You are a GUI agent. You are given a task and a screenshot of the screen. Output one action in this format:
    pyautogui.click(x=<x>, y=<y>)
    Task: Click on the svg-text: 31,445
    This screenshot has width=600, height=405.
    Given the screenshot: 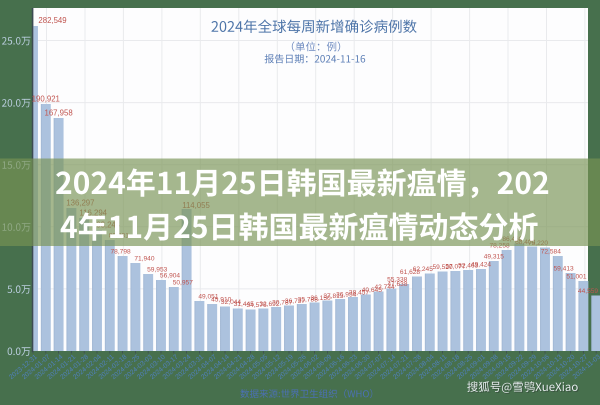 What is the action you would take?
    pyautogui.click(x=244, y=304)
    